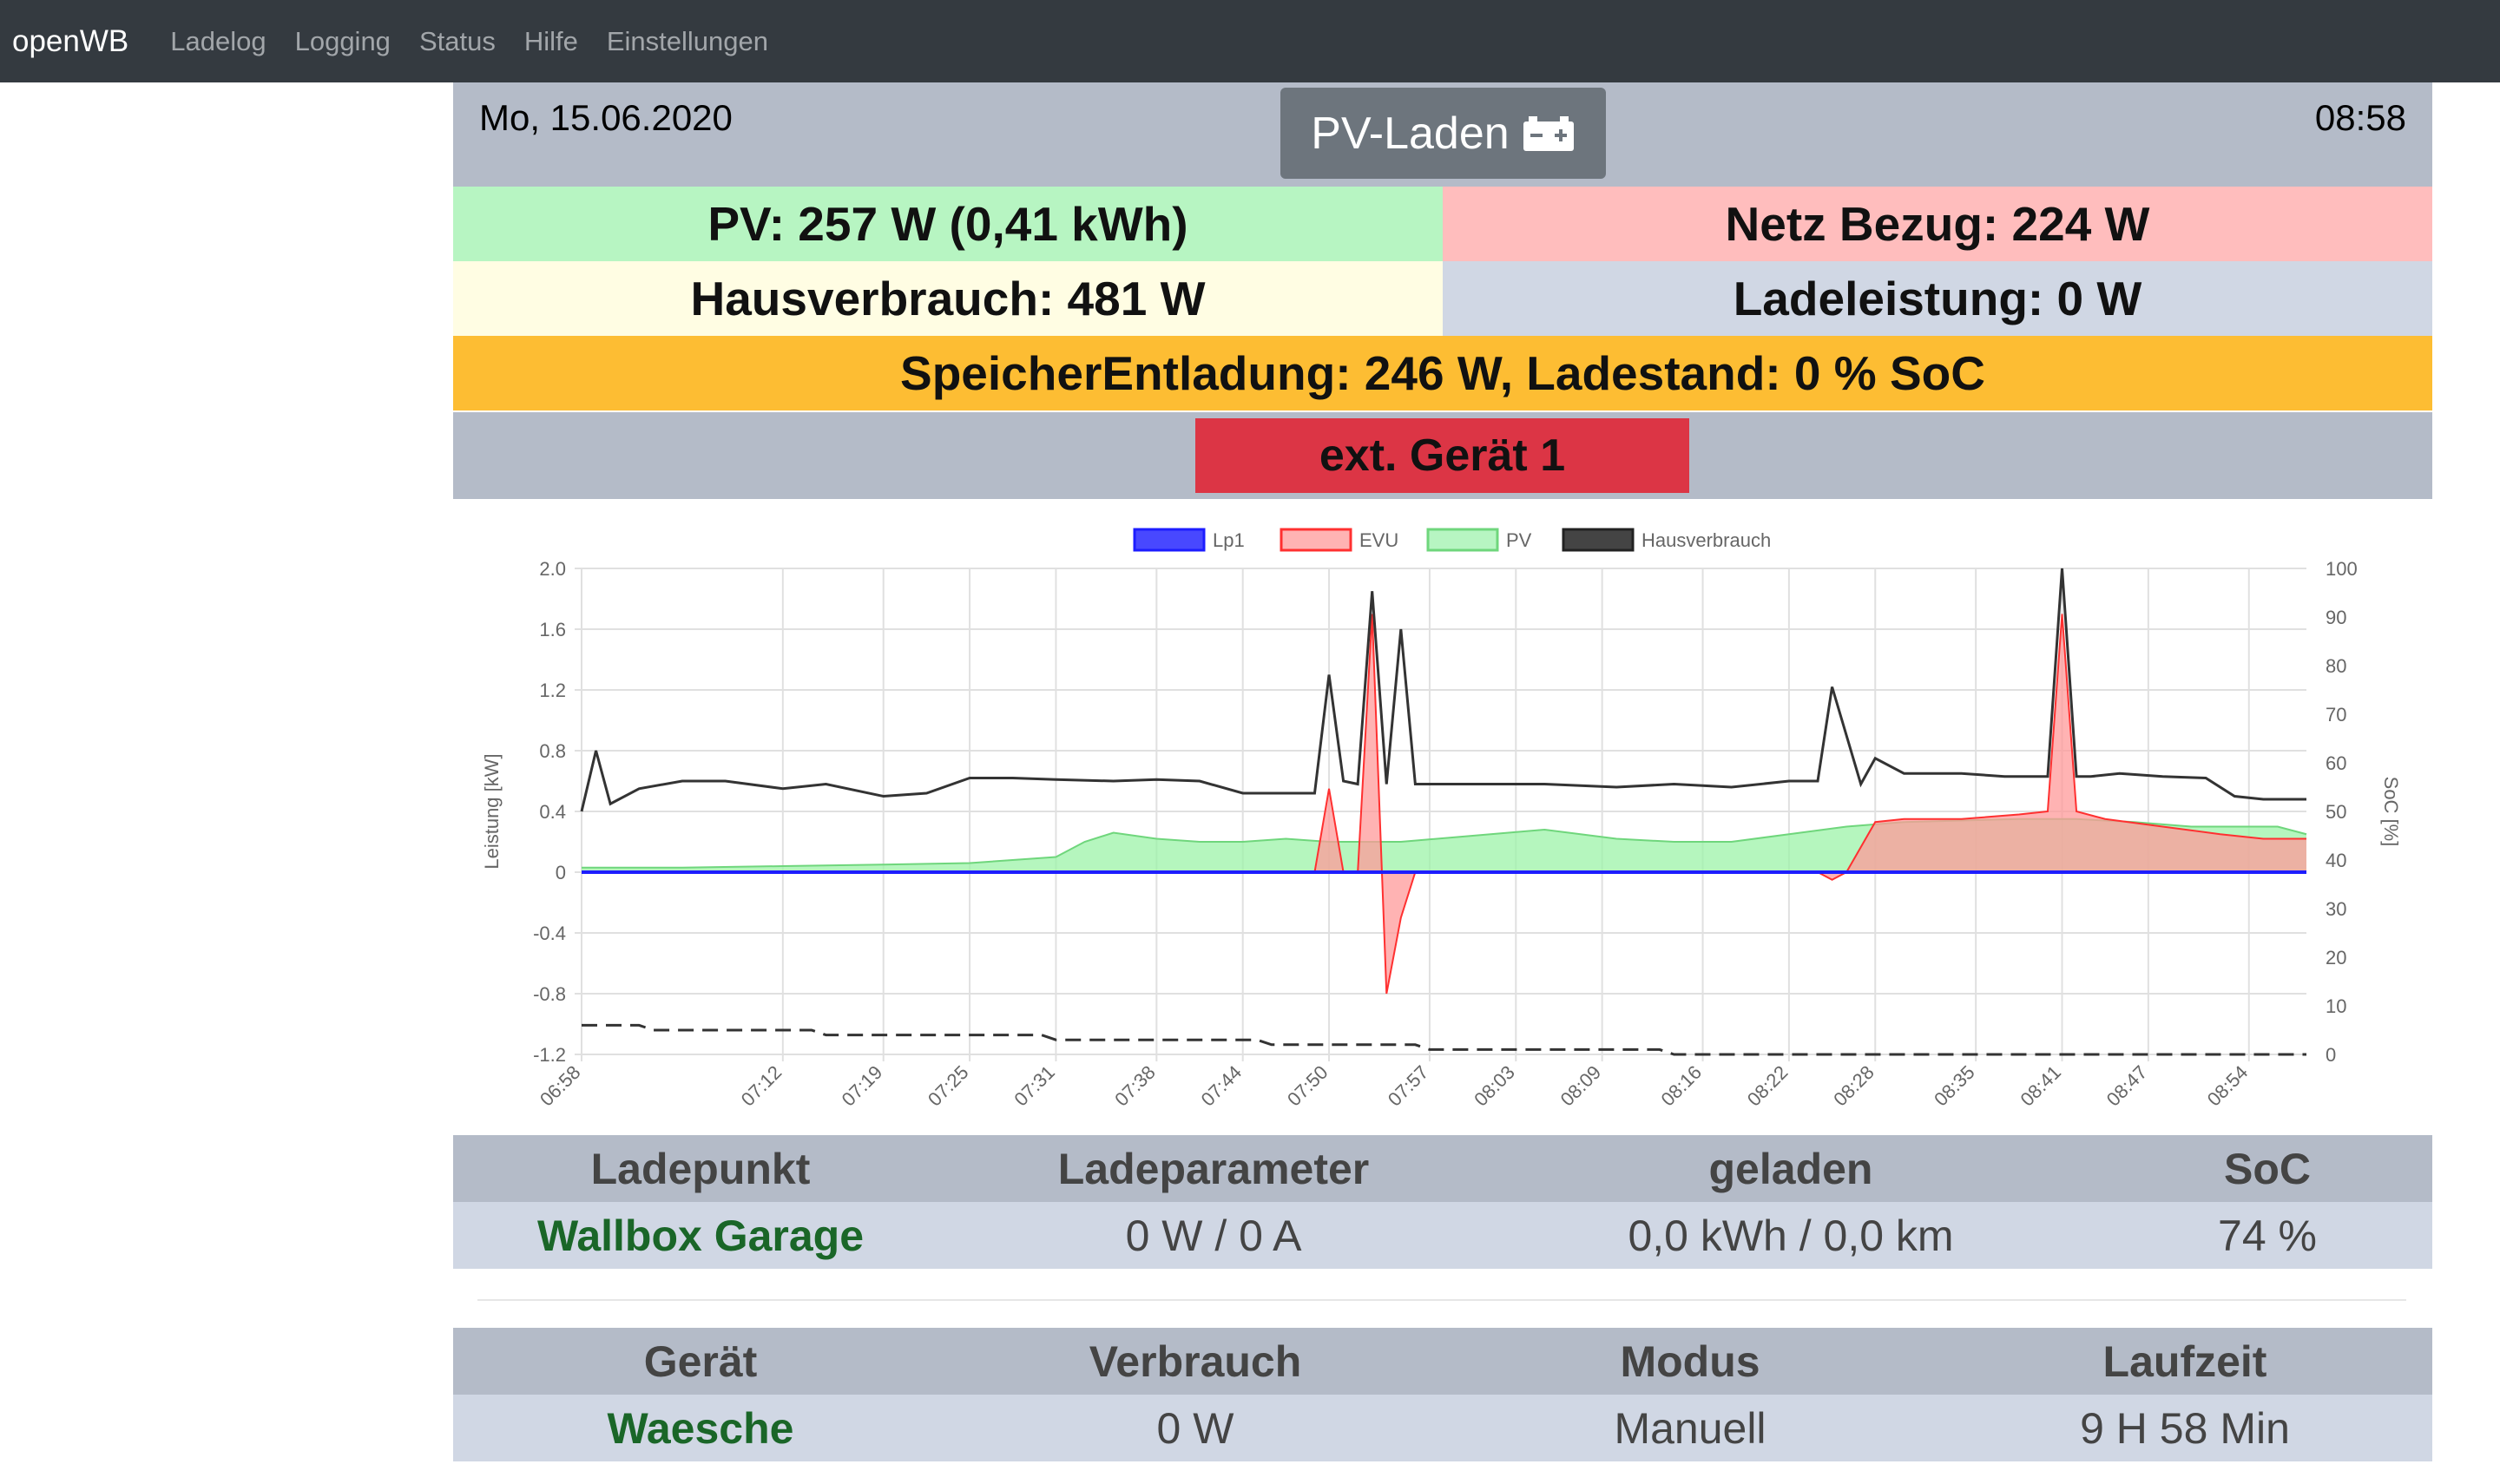 The width and height of the screenshot is (2500, 1484). I want to click on ext-device-bar: ext. Gerät 1, so click(1442, 456).